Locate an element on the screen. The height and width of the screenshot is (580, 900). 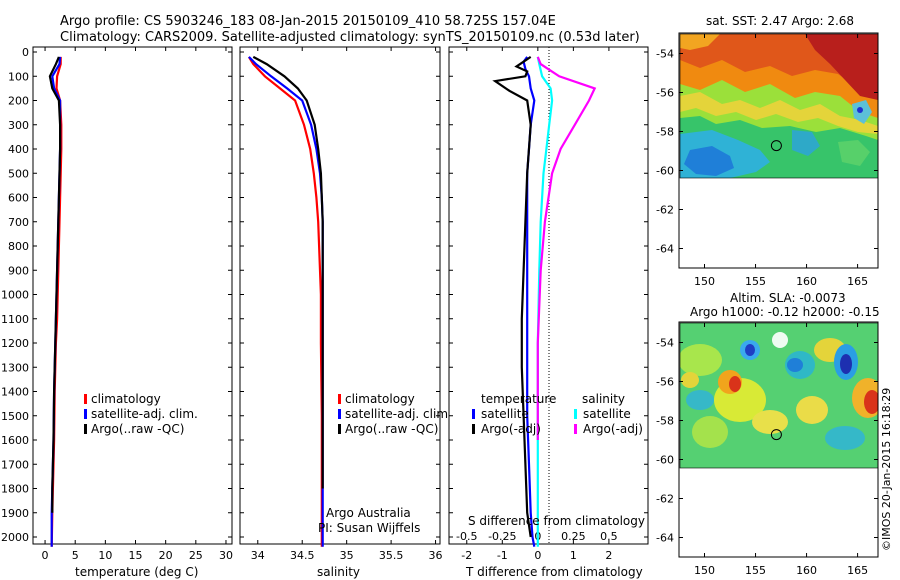
sla-map-frame is located at coordinates (778, 439).